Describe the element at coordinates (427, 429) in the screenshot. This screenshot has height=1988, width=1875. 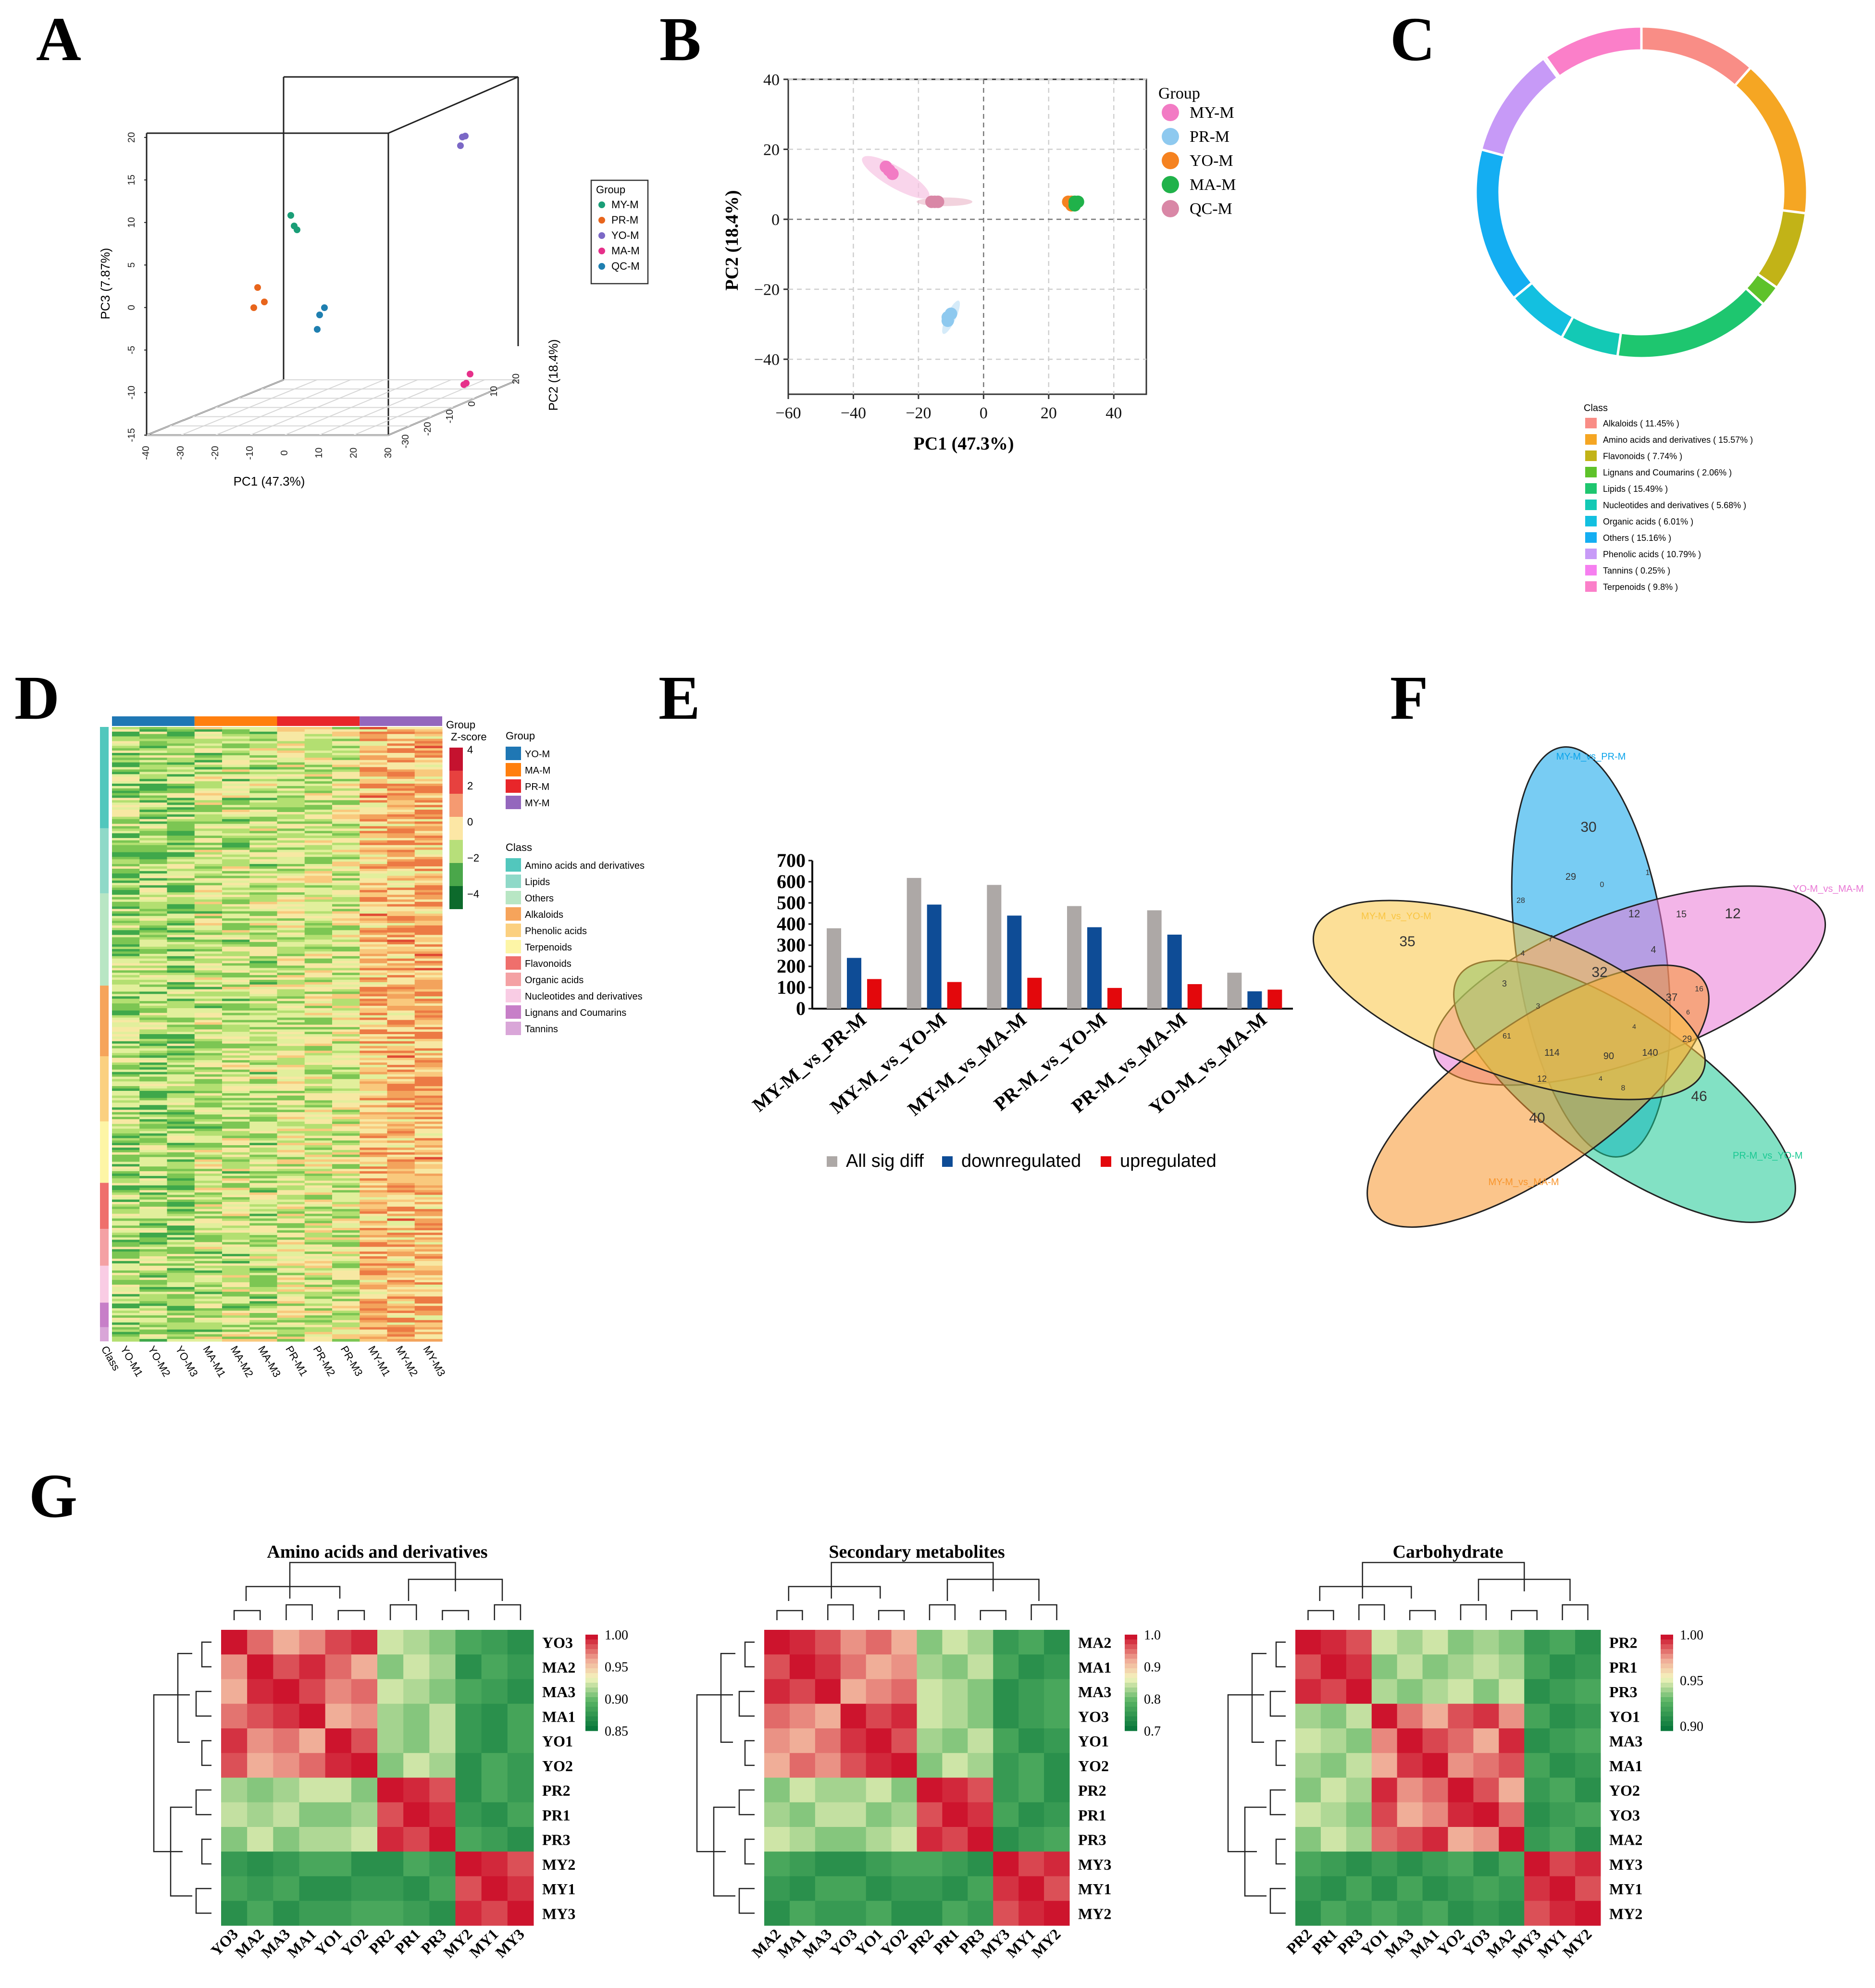
I see `panel-a-y-tick: -20` at that location.